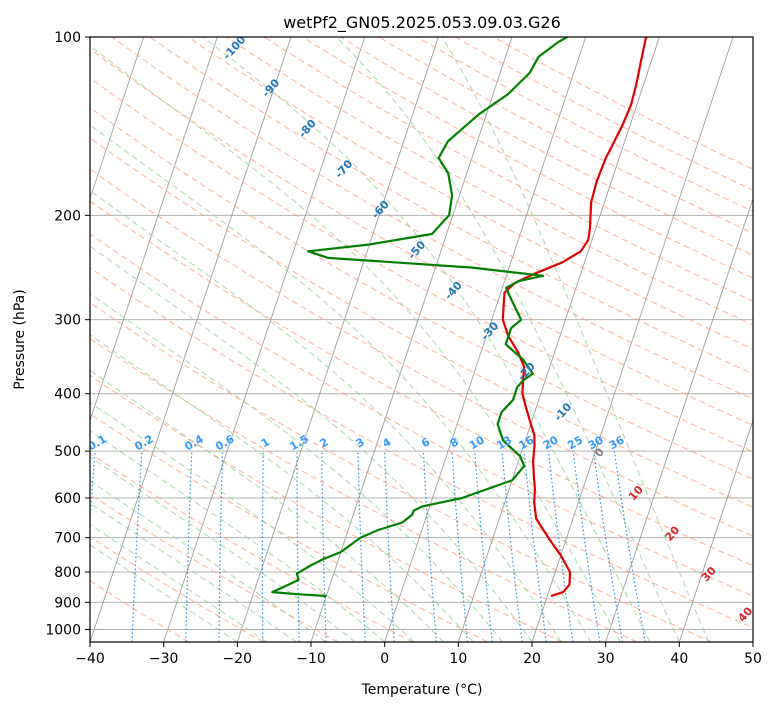  I want to click on x-tick-label-9: 50, so click(753, 659).